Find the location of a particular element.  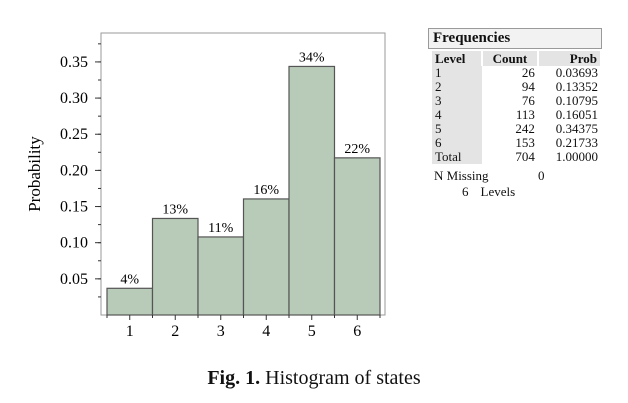

prob-cell: 0.13352 is located at coordinates (576, 86).